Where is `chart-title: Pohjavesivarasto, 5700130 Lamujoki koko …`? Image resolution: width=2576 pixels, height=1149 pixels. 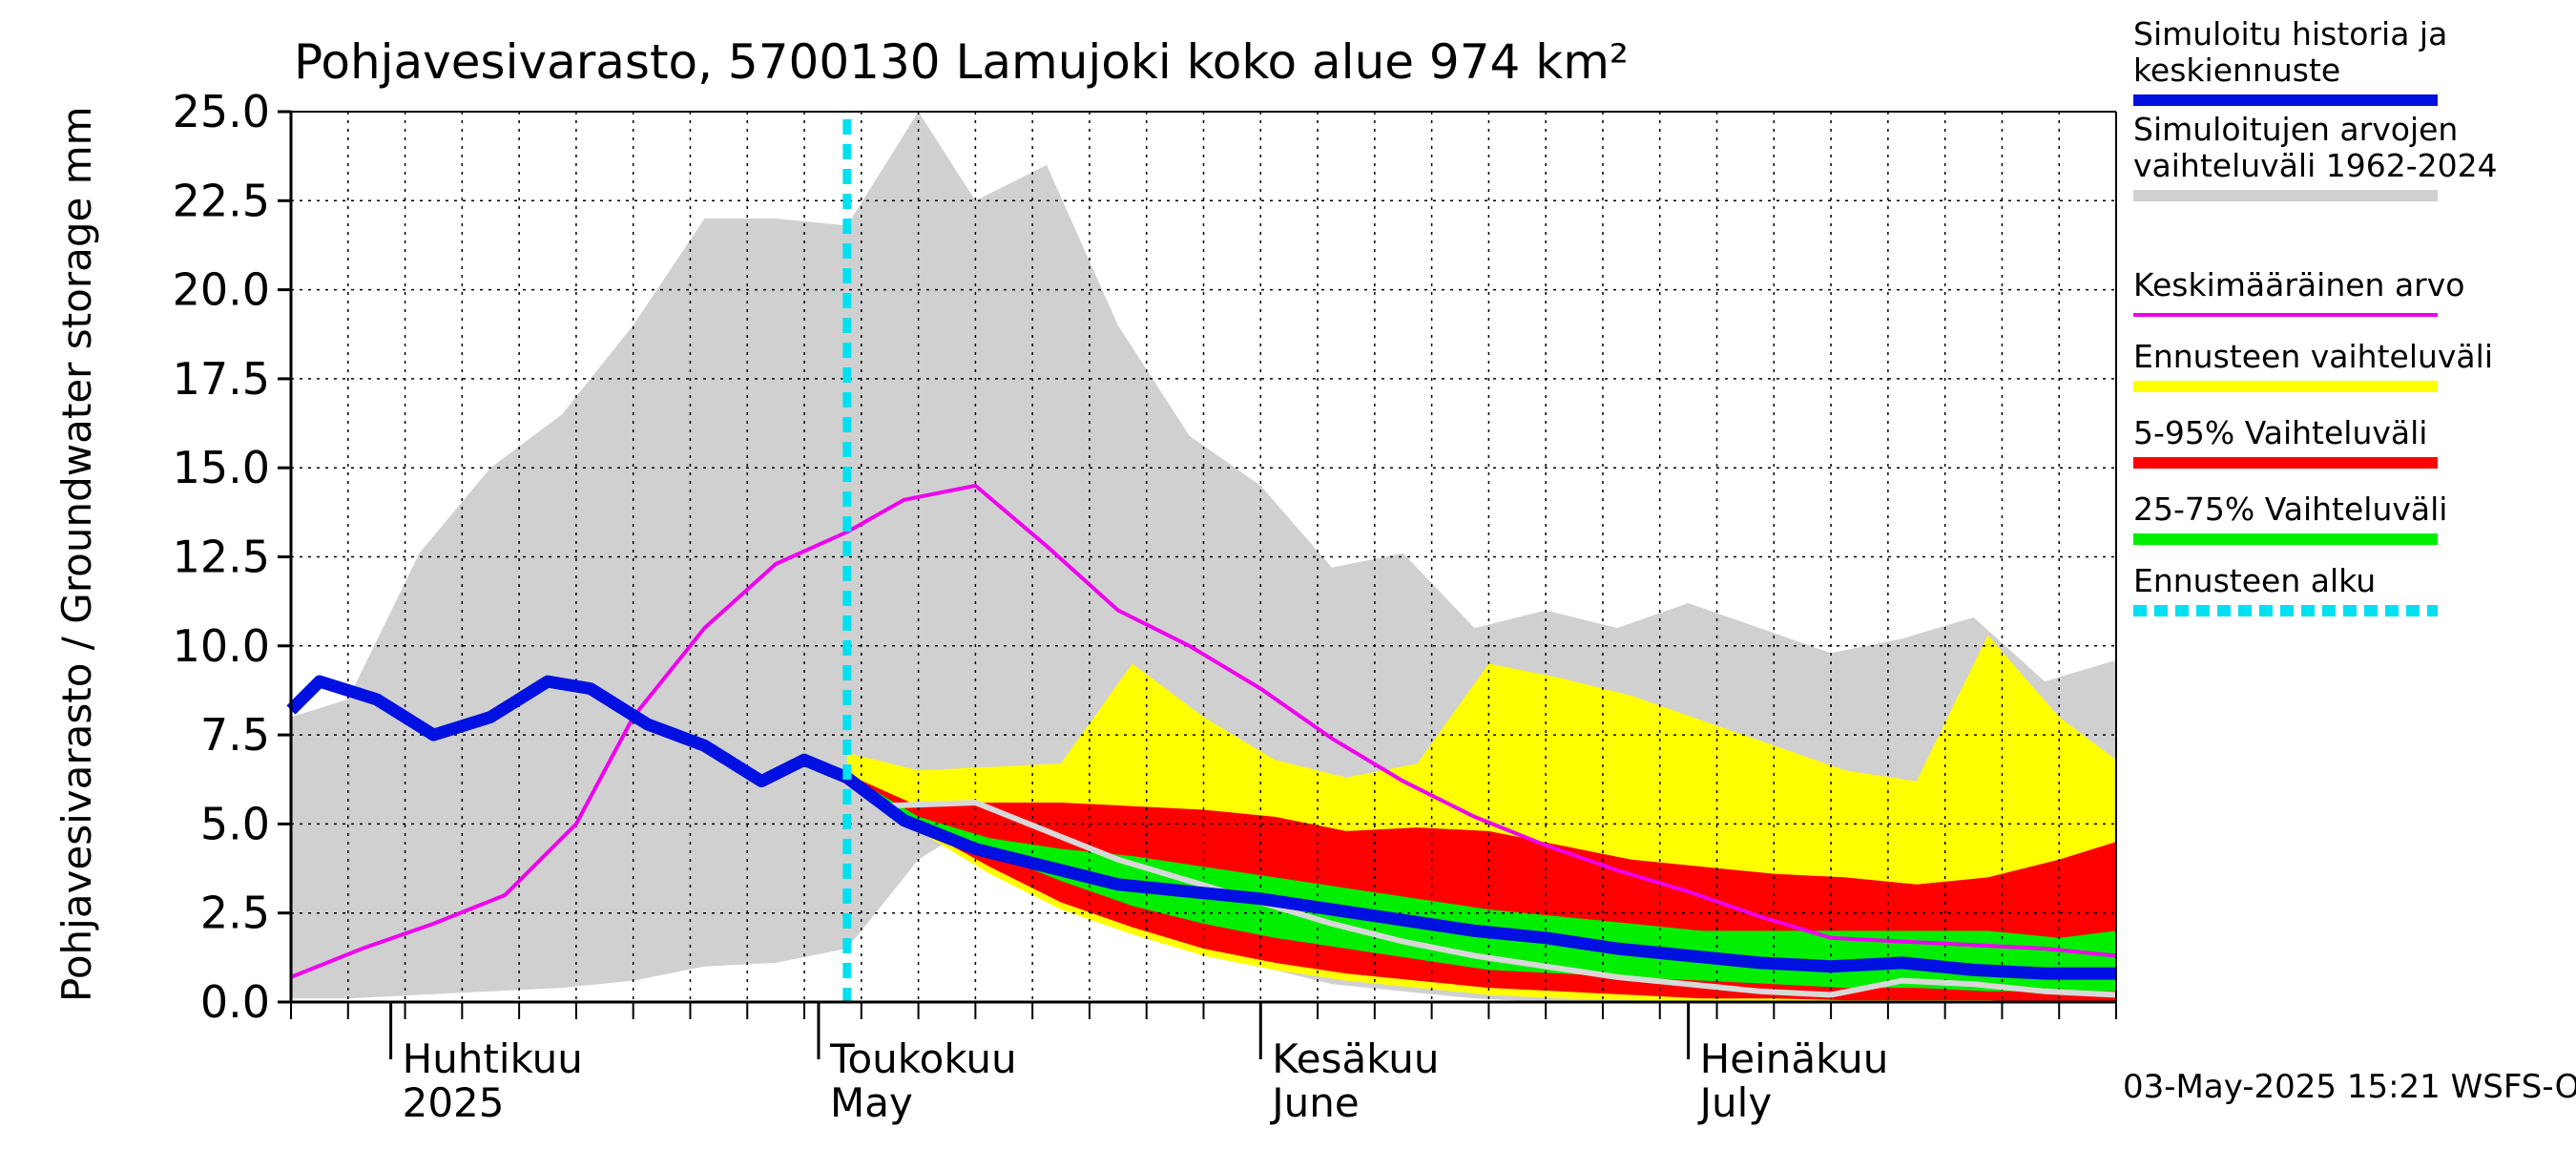
chart-title: Pohjavesivarasto, 5700130 Lamujoki koko … is located at coordinates (961, 62).